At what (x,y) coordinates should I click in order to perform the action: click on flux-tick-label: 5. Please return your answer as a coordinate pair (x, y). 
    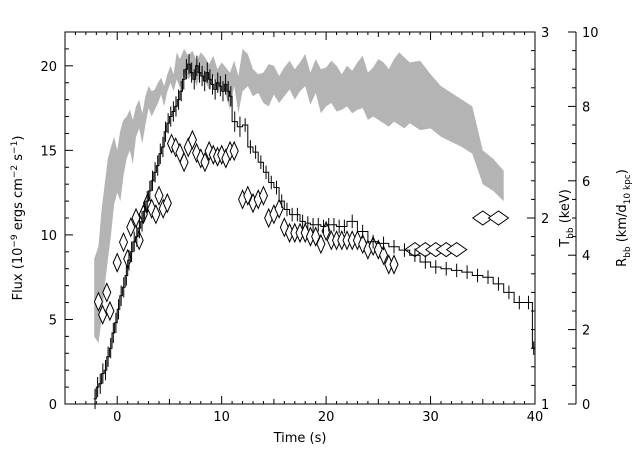
    Looking at the image, I should click on (53, 320).